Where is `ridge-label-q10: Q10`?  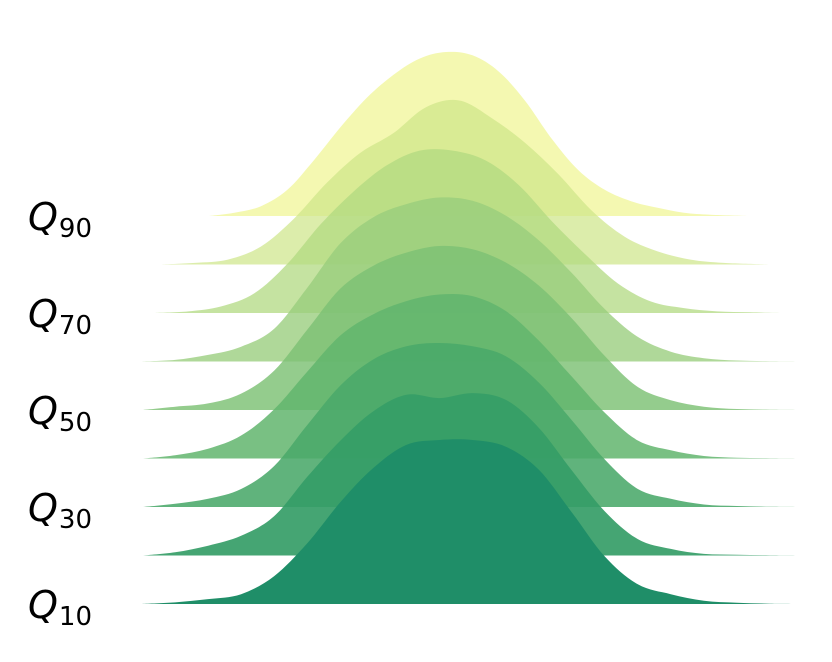 ridge-label-q10: Q10 is located at coordinates (60, 607).